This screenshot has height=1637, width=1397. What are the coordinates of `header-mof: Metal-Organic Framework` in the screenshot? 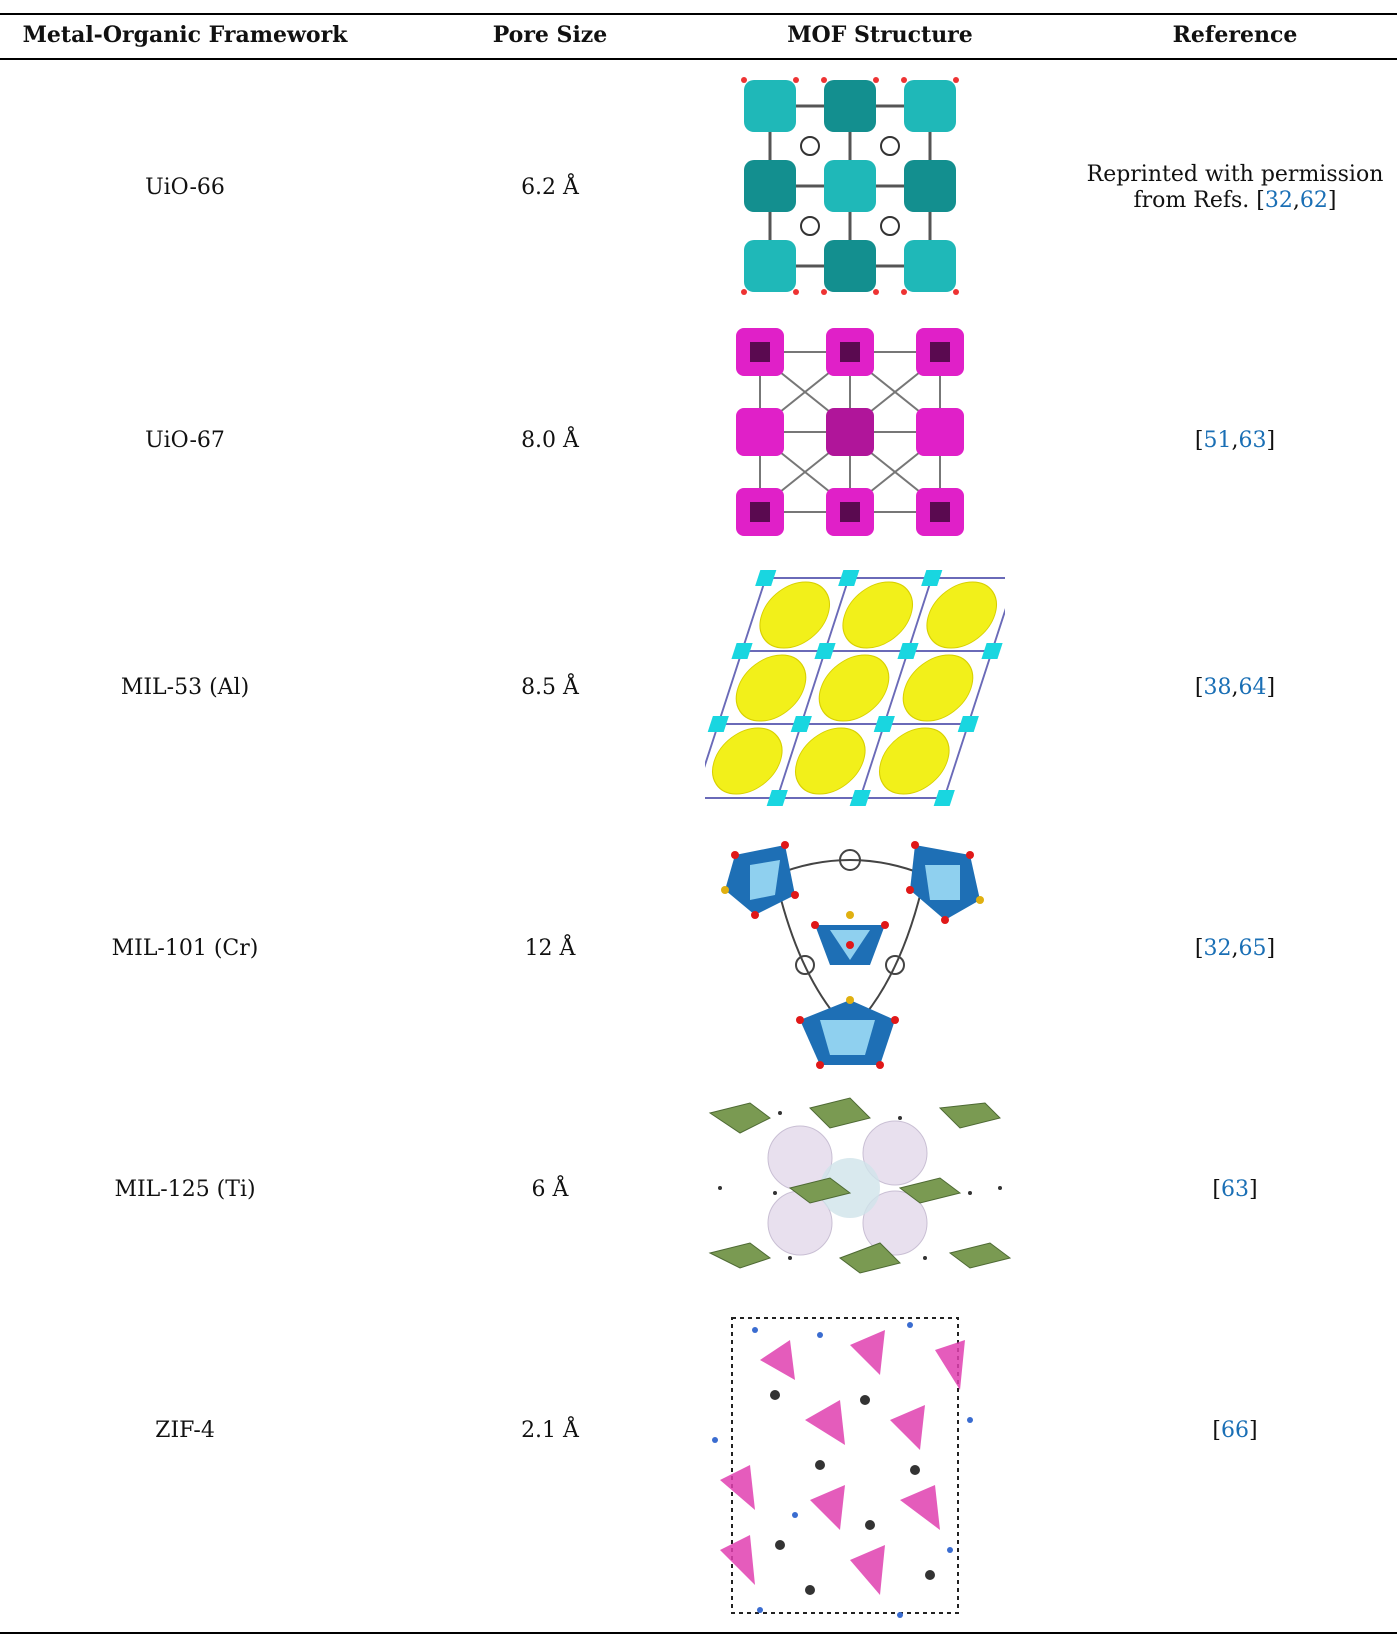 It's located at (185, 35).